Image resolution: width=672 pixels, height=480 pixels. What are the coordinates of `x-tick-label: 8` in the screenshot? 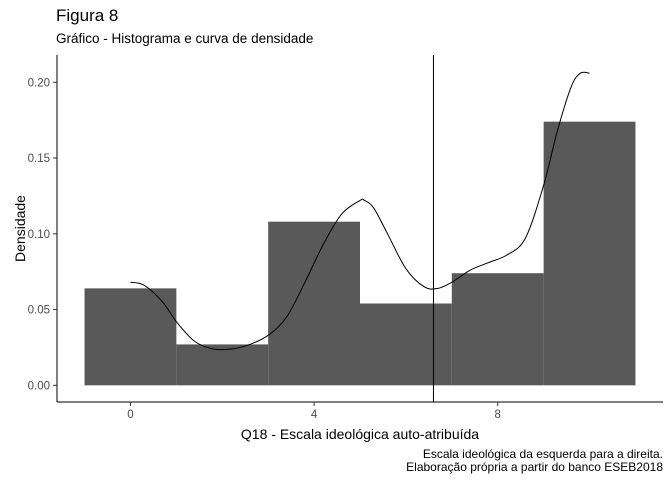 It's located at (498, 415).